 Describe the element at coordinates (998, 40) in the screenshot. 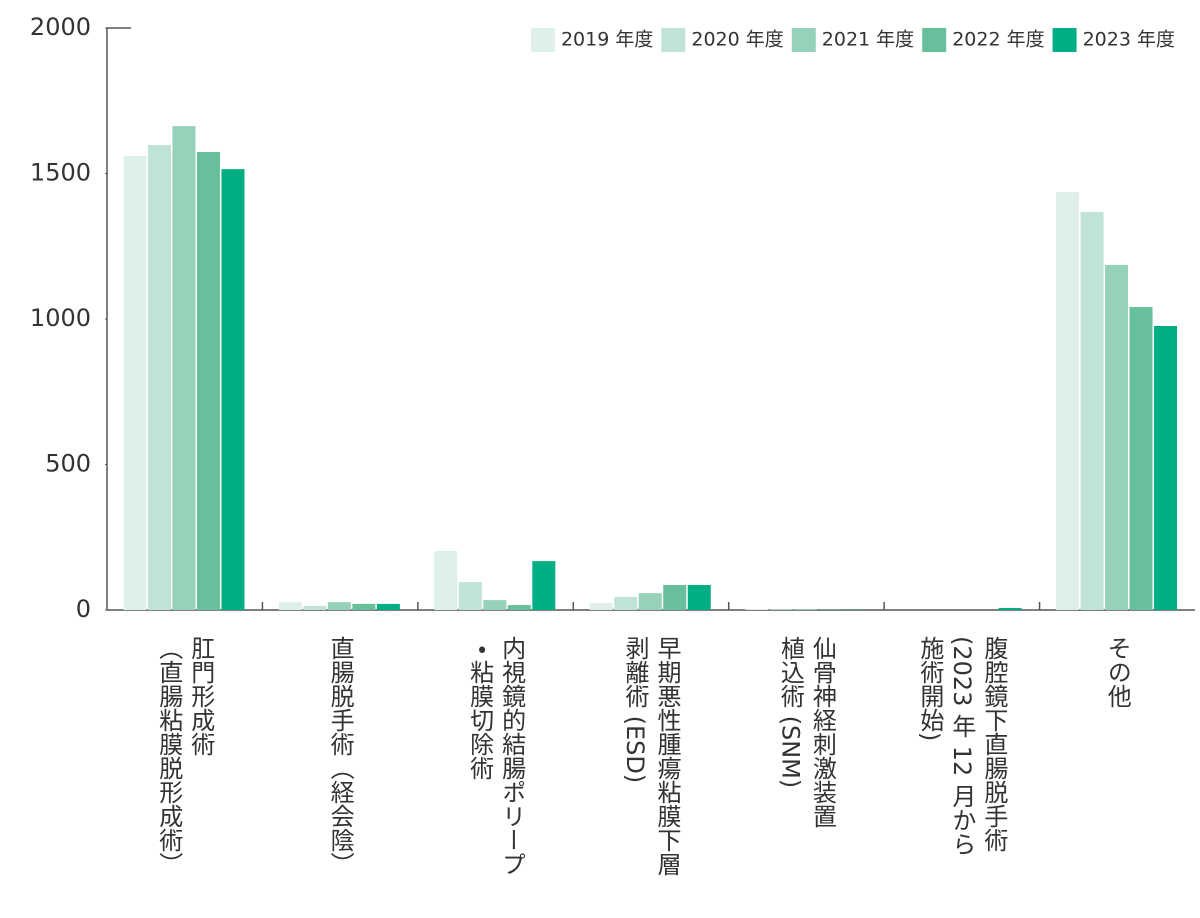

I see `legend-label: 2022 年度` at that location.